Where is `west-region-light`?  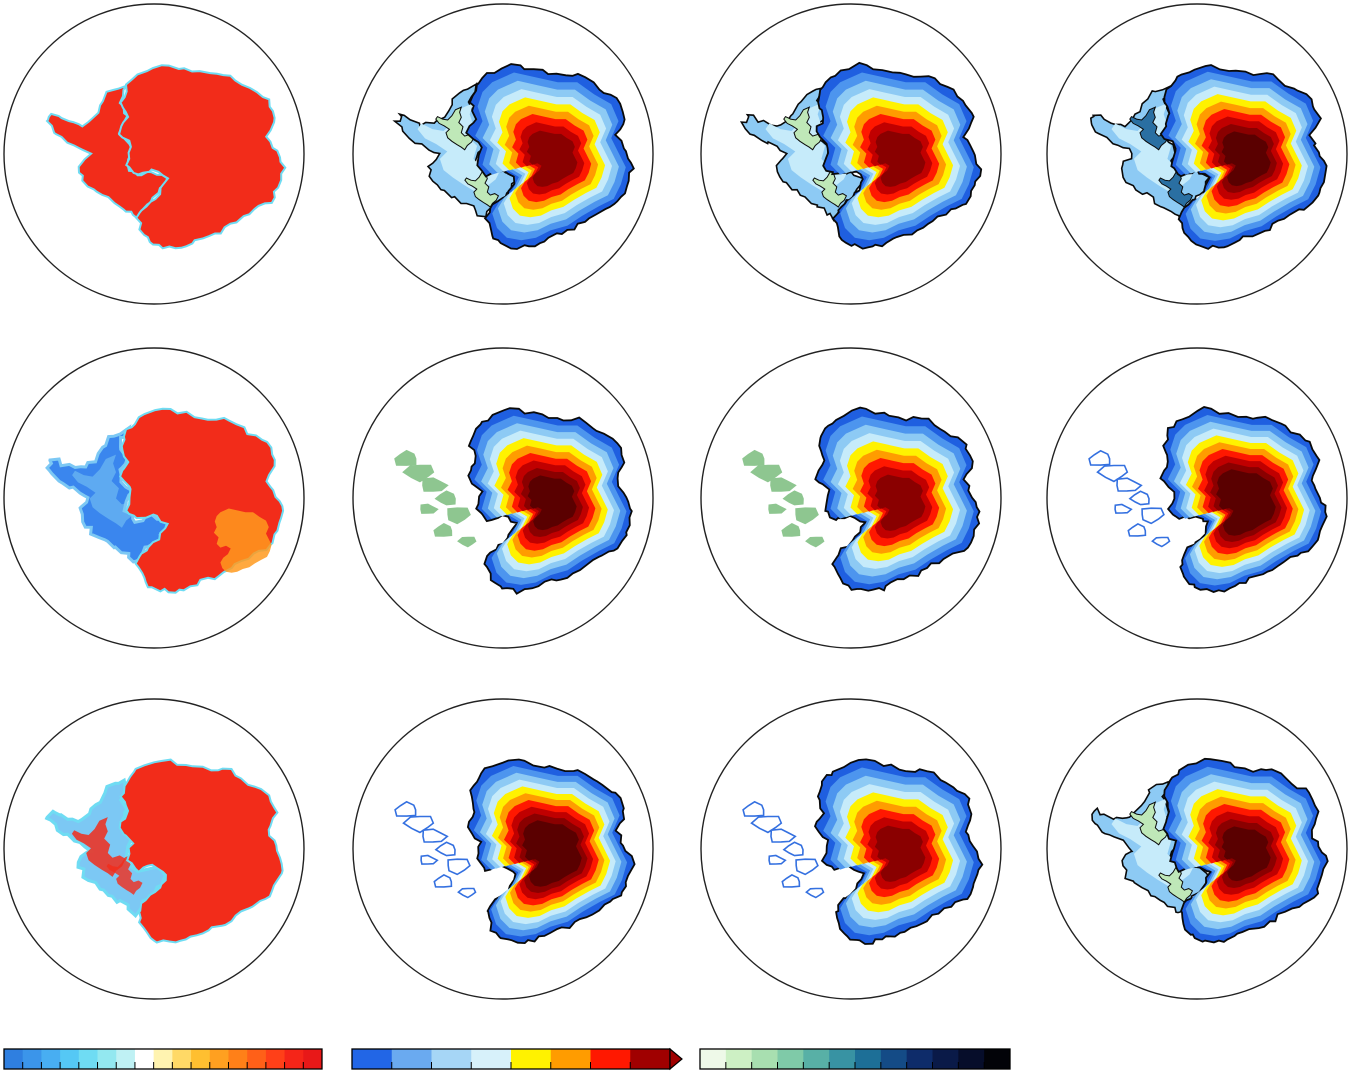 west-region-light is located at coordinates (105, 491).